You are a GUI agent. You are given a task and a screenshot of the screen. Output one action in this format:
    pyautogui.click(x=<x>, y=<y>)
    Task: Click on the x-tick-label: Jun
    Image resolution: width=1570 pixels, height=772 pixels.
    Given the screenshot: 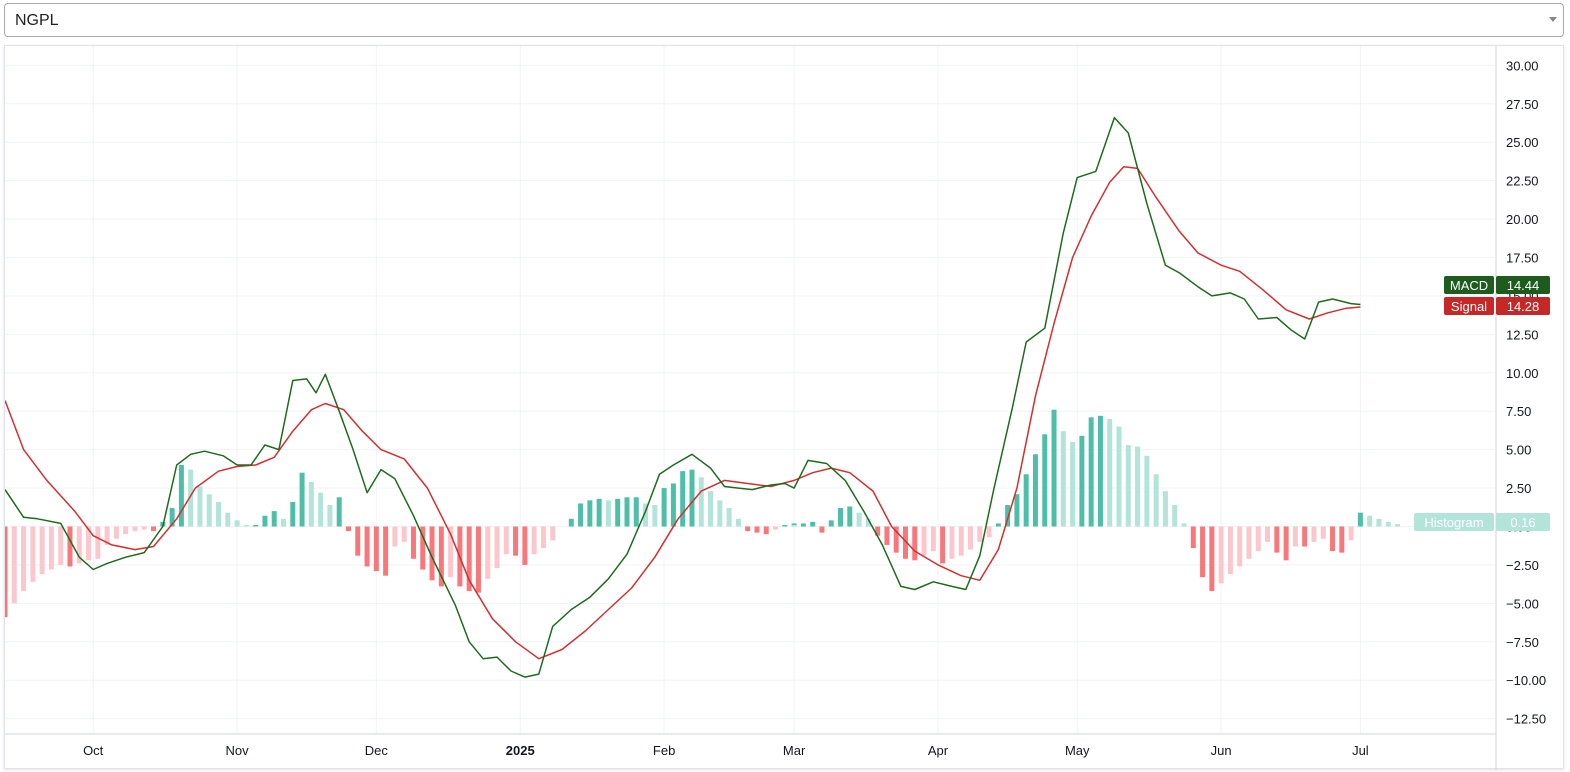 What is the action you would take?
    pyautogui.click(x=1221, y=750)
    